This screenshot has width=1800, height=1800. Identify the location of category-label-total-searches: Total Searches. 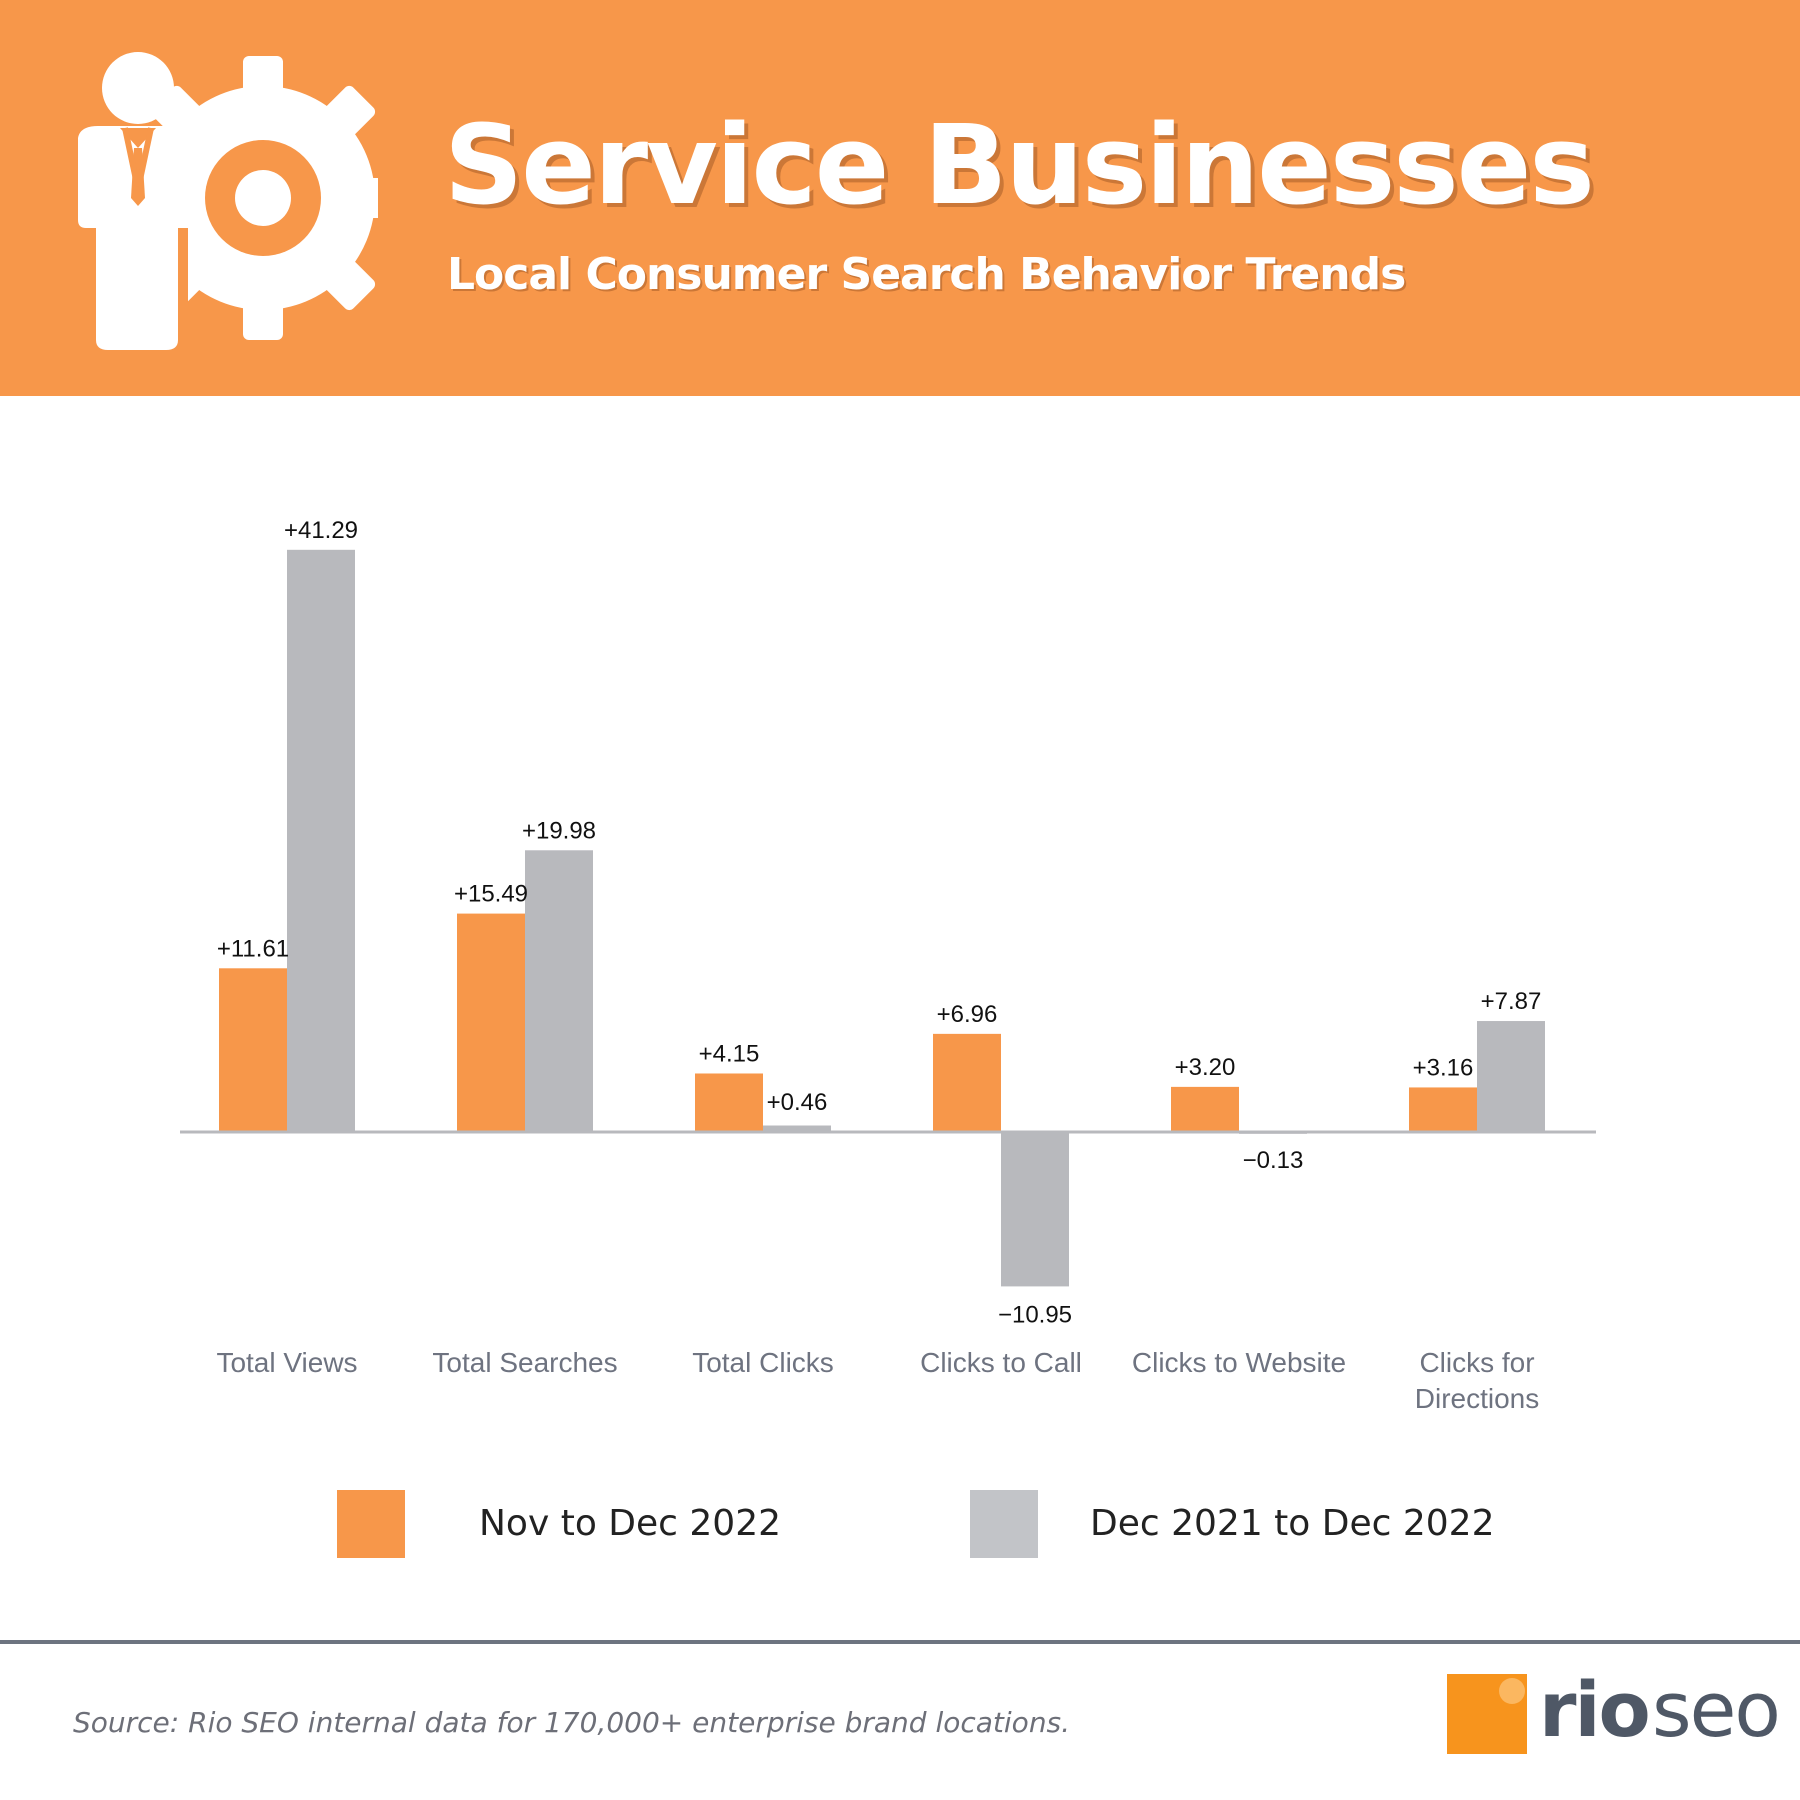
(524, 1362).